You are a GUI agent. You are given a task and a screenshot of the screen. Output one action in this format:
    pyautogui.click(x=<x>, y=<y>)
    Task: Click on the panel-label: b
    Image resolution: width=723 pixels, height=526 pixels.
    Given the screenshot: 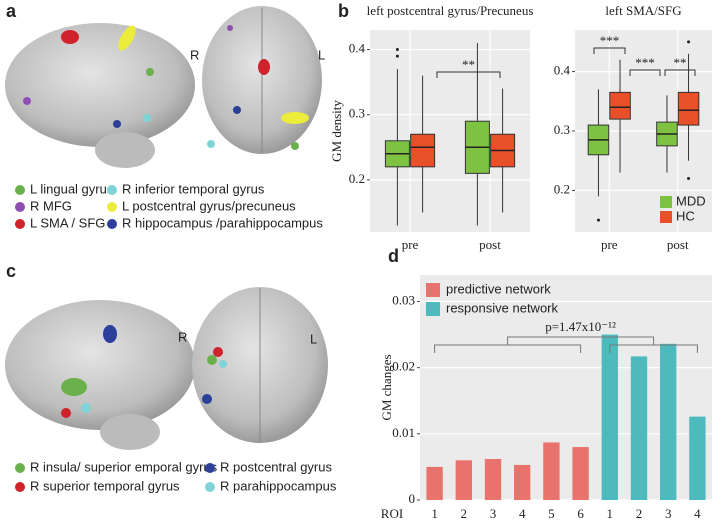 What is the action you would take?
    pyautogui.click(x=343, y=11)
    